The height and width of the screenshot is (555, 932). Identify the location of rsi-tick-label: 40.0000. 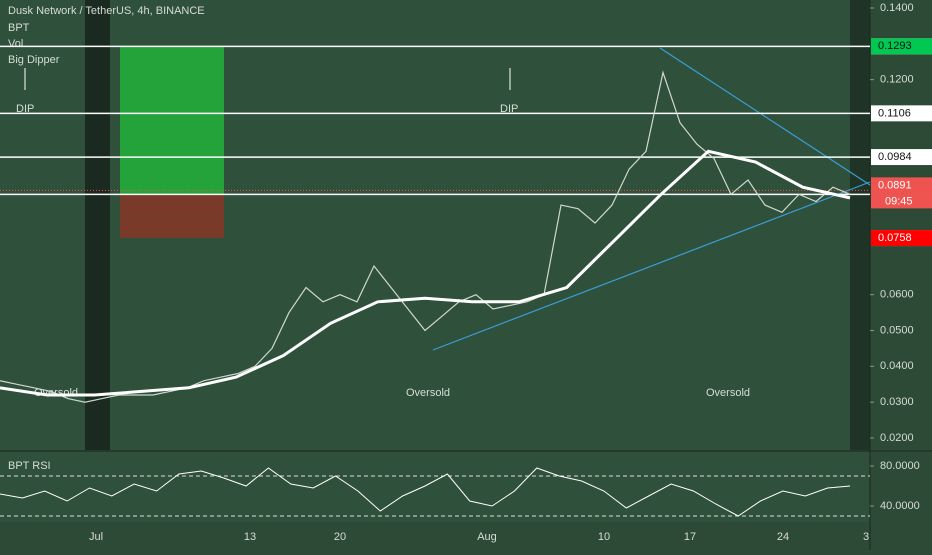
(900, 506).